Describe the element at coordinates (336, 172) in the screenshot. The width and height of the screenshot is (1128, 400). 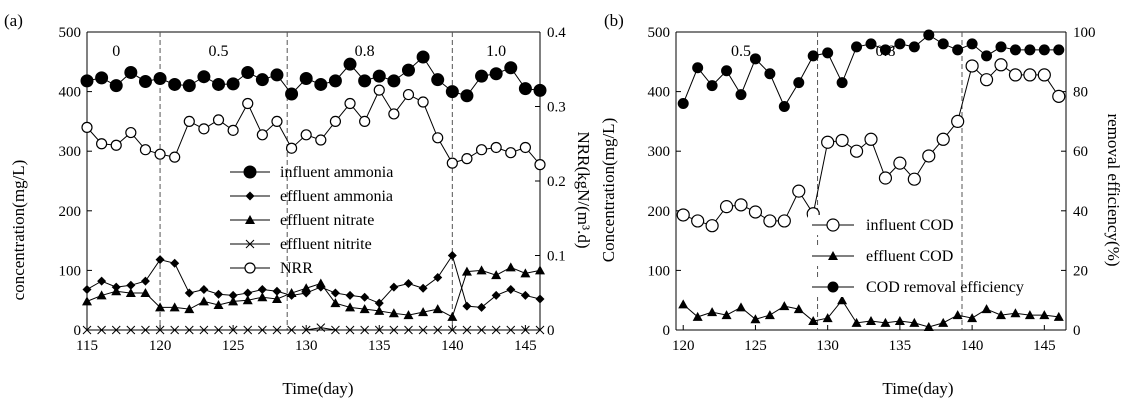
I see `panel-a-legend-label-influent-ammonia: influent ammonia` at that location.